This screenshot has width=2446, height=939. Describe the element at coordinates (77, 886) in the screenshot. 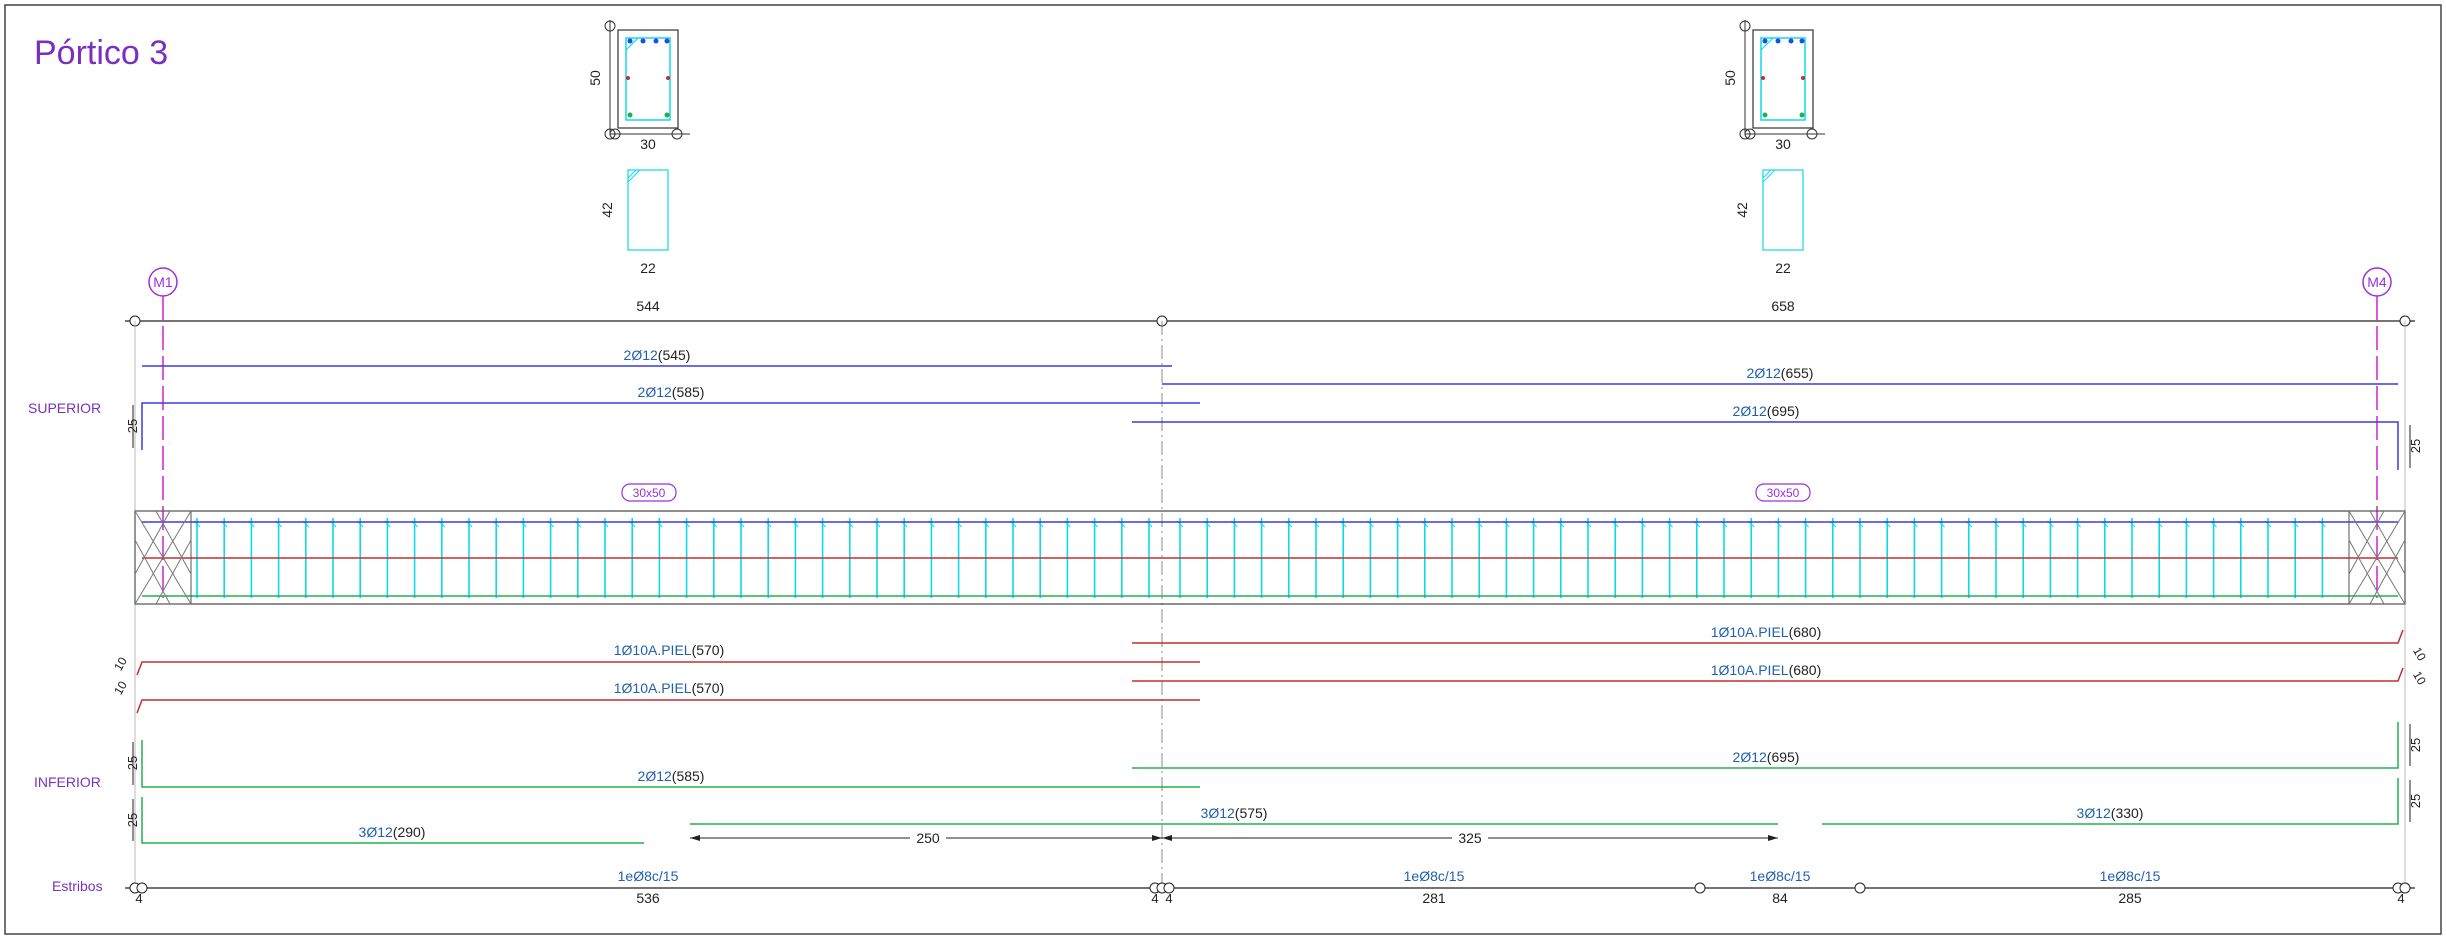

I see `estribos-label: Estribos` at that location.